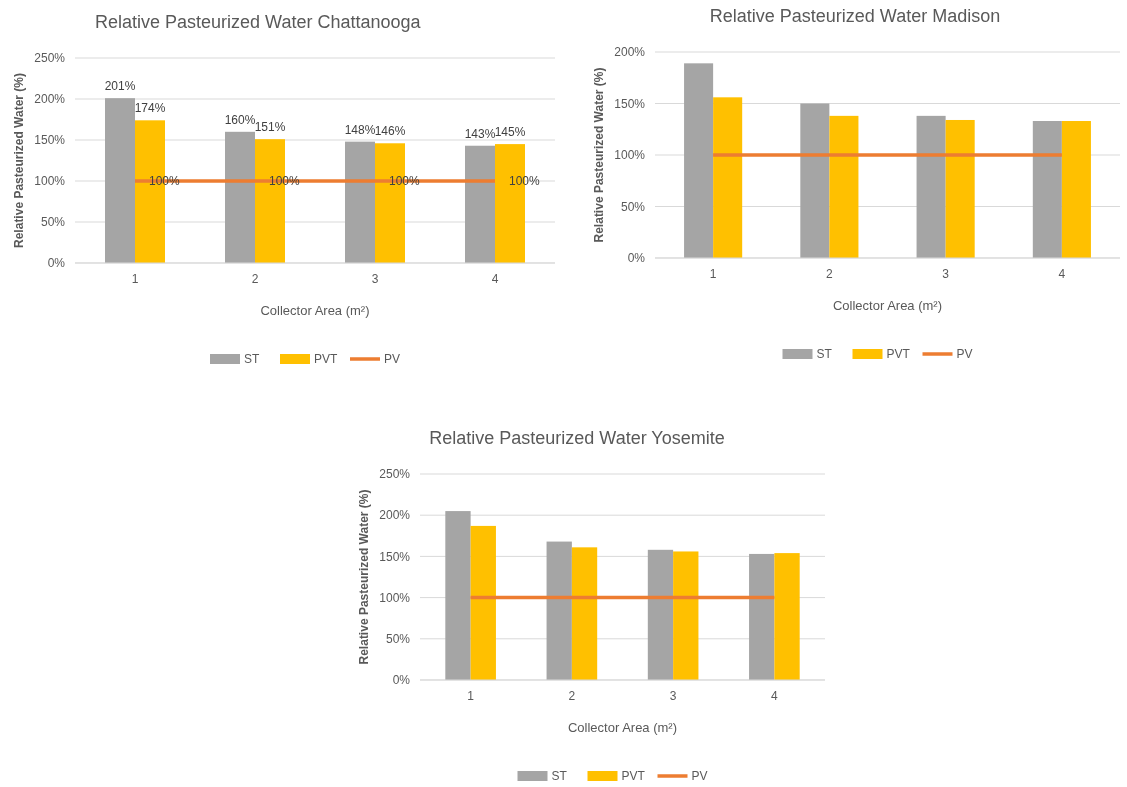  I want to click on data-label: 146%, so click(390, 131).